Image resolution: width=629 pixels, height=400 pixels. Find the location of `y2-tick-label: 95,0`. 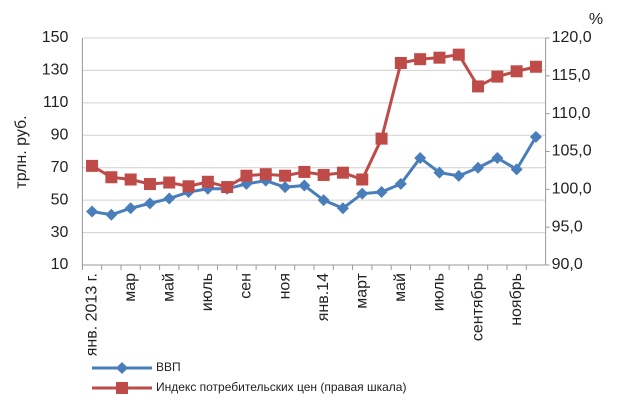

y2-tick-label: 95,0 is located at coordinates (567, 226).